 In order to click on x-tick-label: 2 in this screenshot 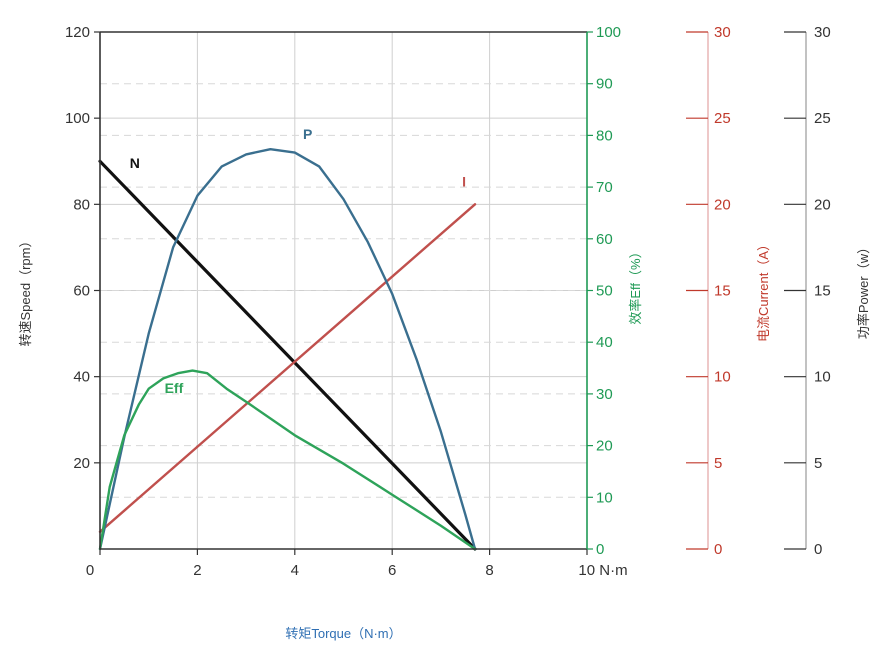, I will do `click(197, 570)`.